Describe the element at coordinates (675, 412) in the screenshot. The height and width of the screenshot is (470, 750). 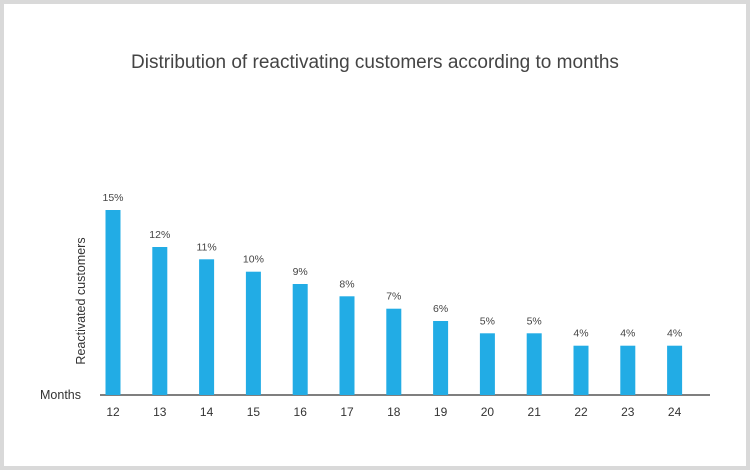
I see `x-tick-label-24: 24` at that location.